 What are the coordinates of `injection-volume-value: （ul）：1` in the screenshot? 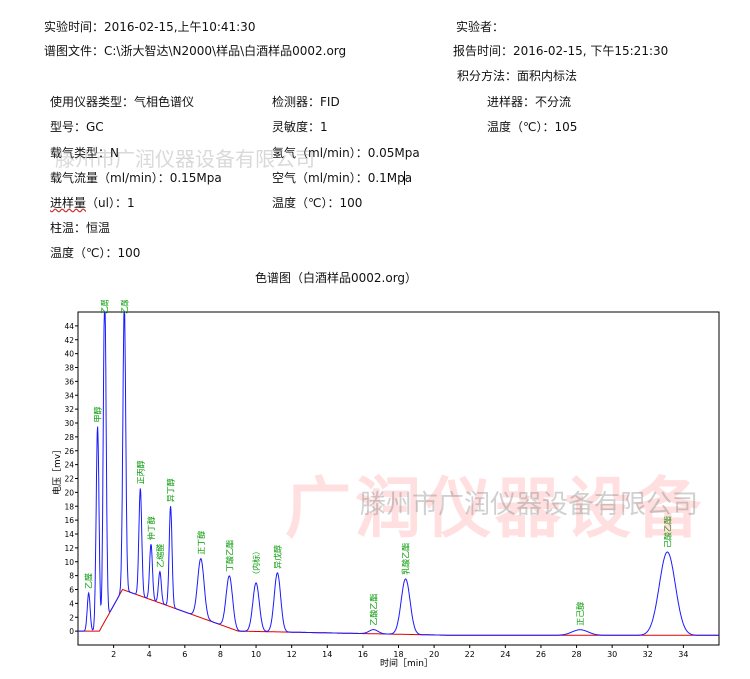 It's located at (110, 203).